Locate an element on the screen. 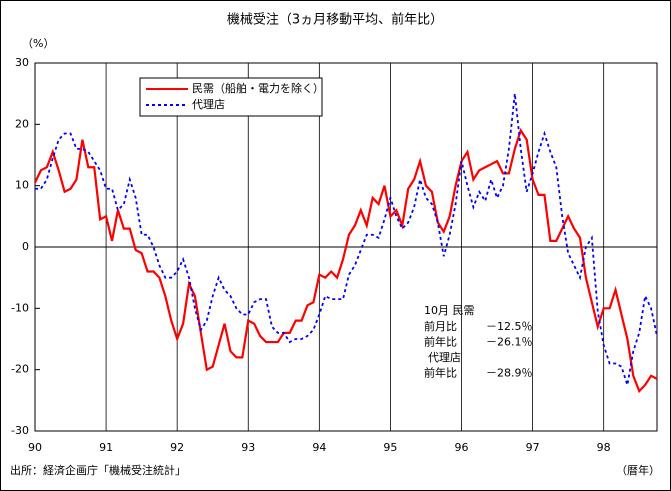  x-tick-label: 97 is located at coordinates (533, 447).